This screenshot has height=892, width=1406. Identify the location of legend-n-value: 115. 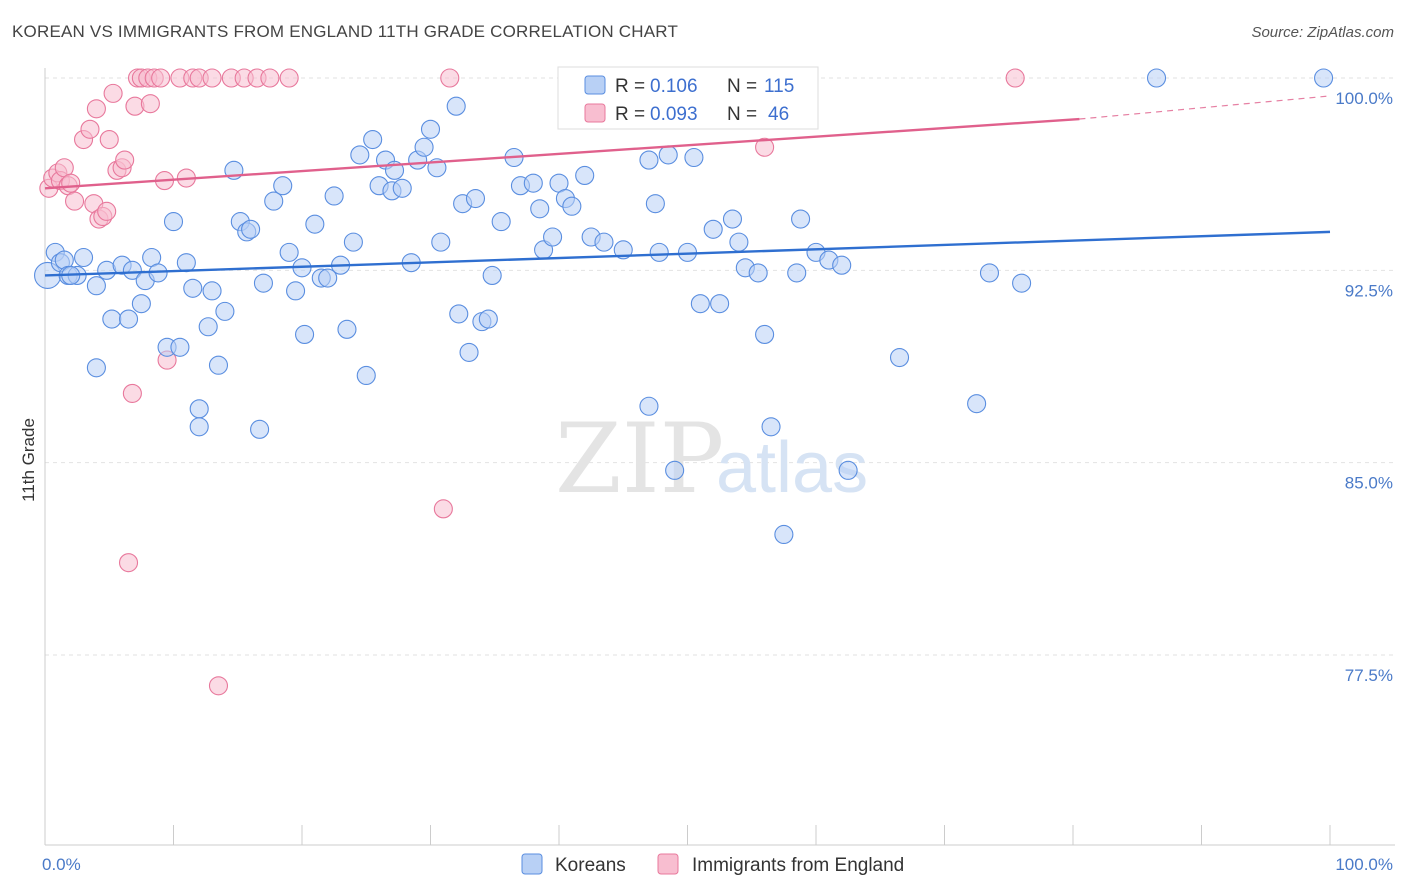
(779, 86).